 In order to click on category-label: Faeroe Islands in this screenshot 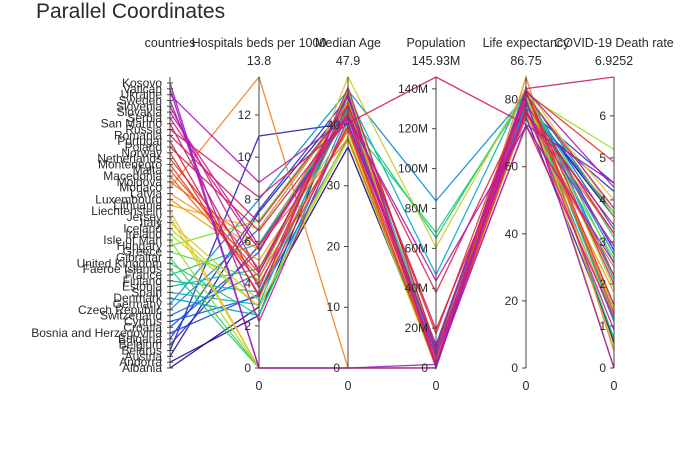, I will do `click(122, 269)`.